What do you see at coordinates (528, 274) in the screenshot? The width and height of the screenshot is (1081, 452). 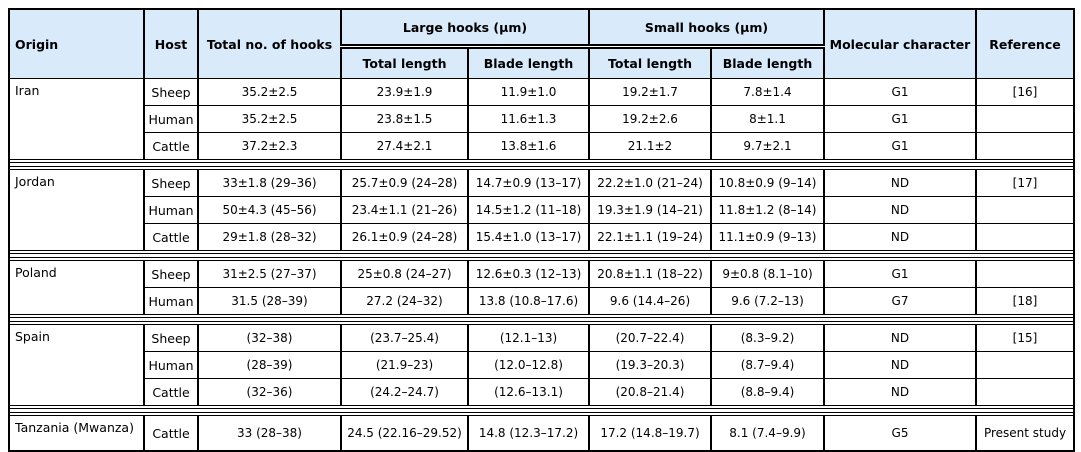 I see `cell-large-blade-length: 12.6±0.3 (12–13)` at bounding box center [528, 274].